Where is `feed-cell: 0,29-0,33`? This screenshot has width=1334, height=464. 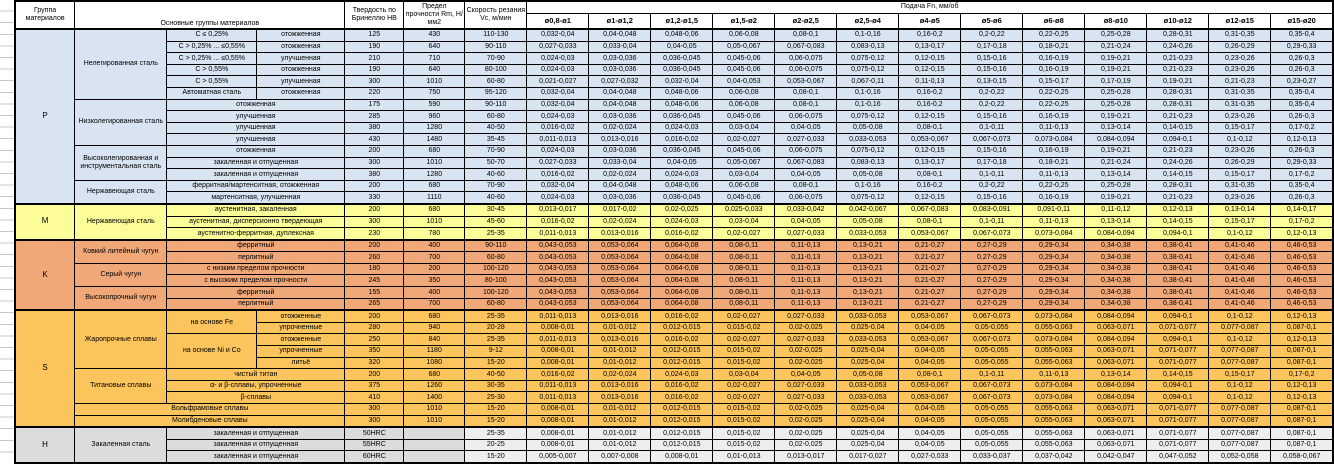
feed-cell: 0,29-0,33 is located at coordinates (1302, 163).